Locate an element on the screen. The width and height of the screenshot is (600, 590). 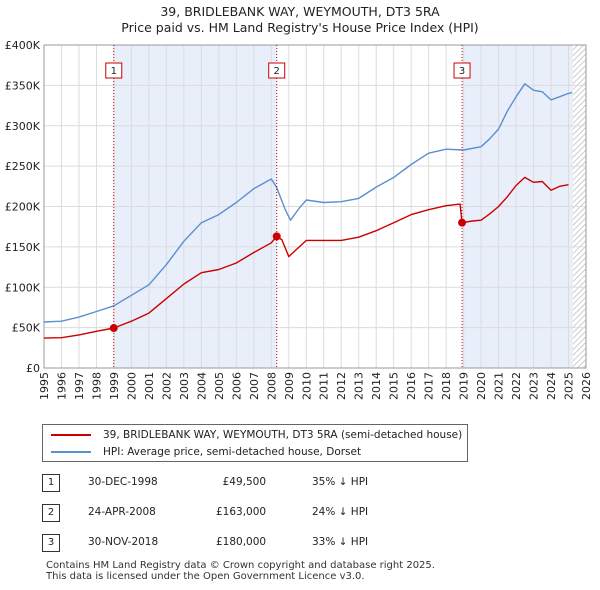
x-tick-label: 2023 is located at coordinates (534, 386).